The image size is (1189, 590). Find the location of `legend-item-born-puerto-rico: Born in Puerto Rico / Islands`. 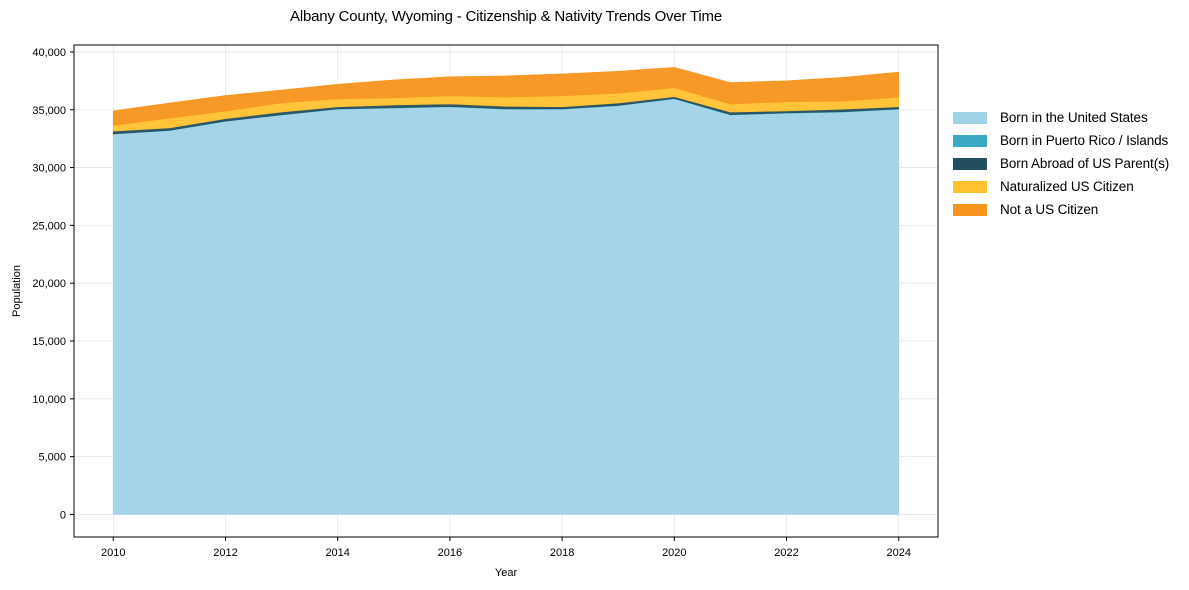

legend-item-born-puerto-rico: Born in Puerto Rico / Islands is located at coordinates (1061, 140).